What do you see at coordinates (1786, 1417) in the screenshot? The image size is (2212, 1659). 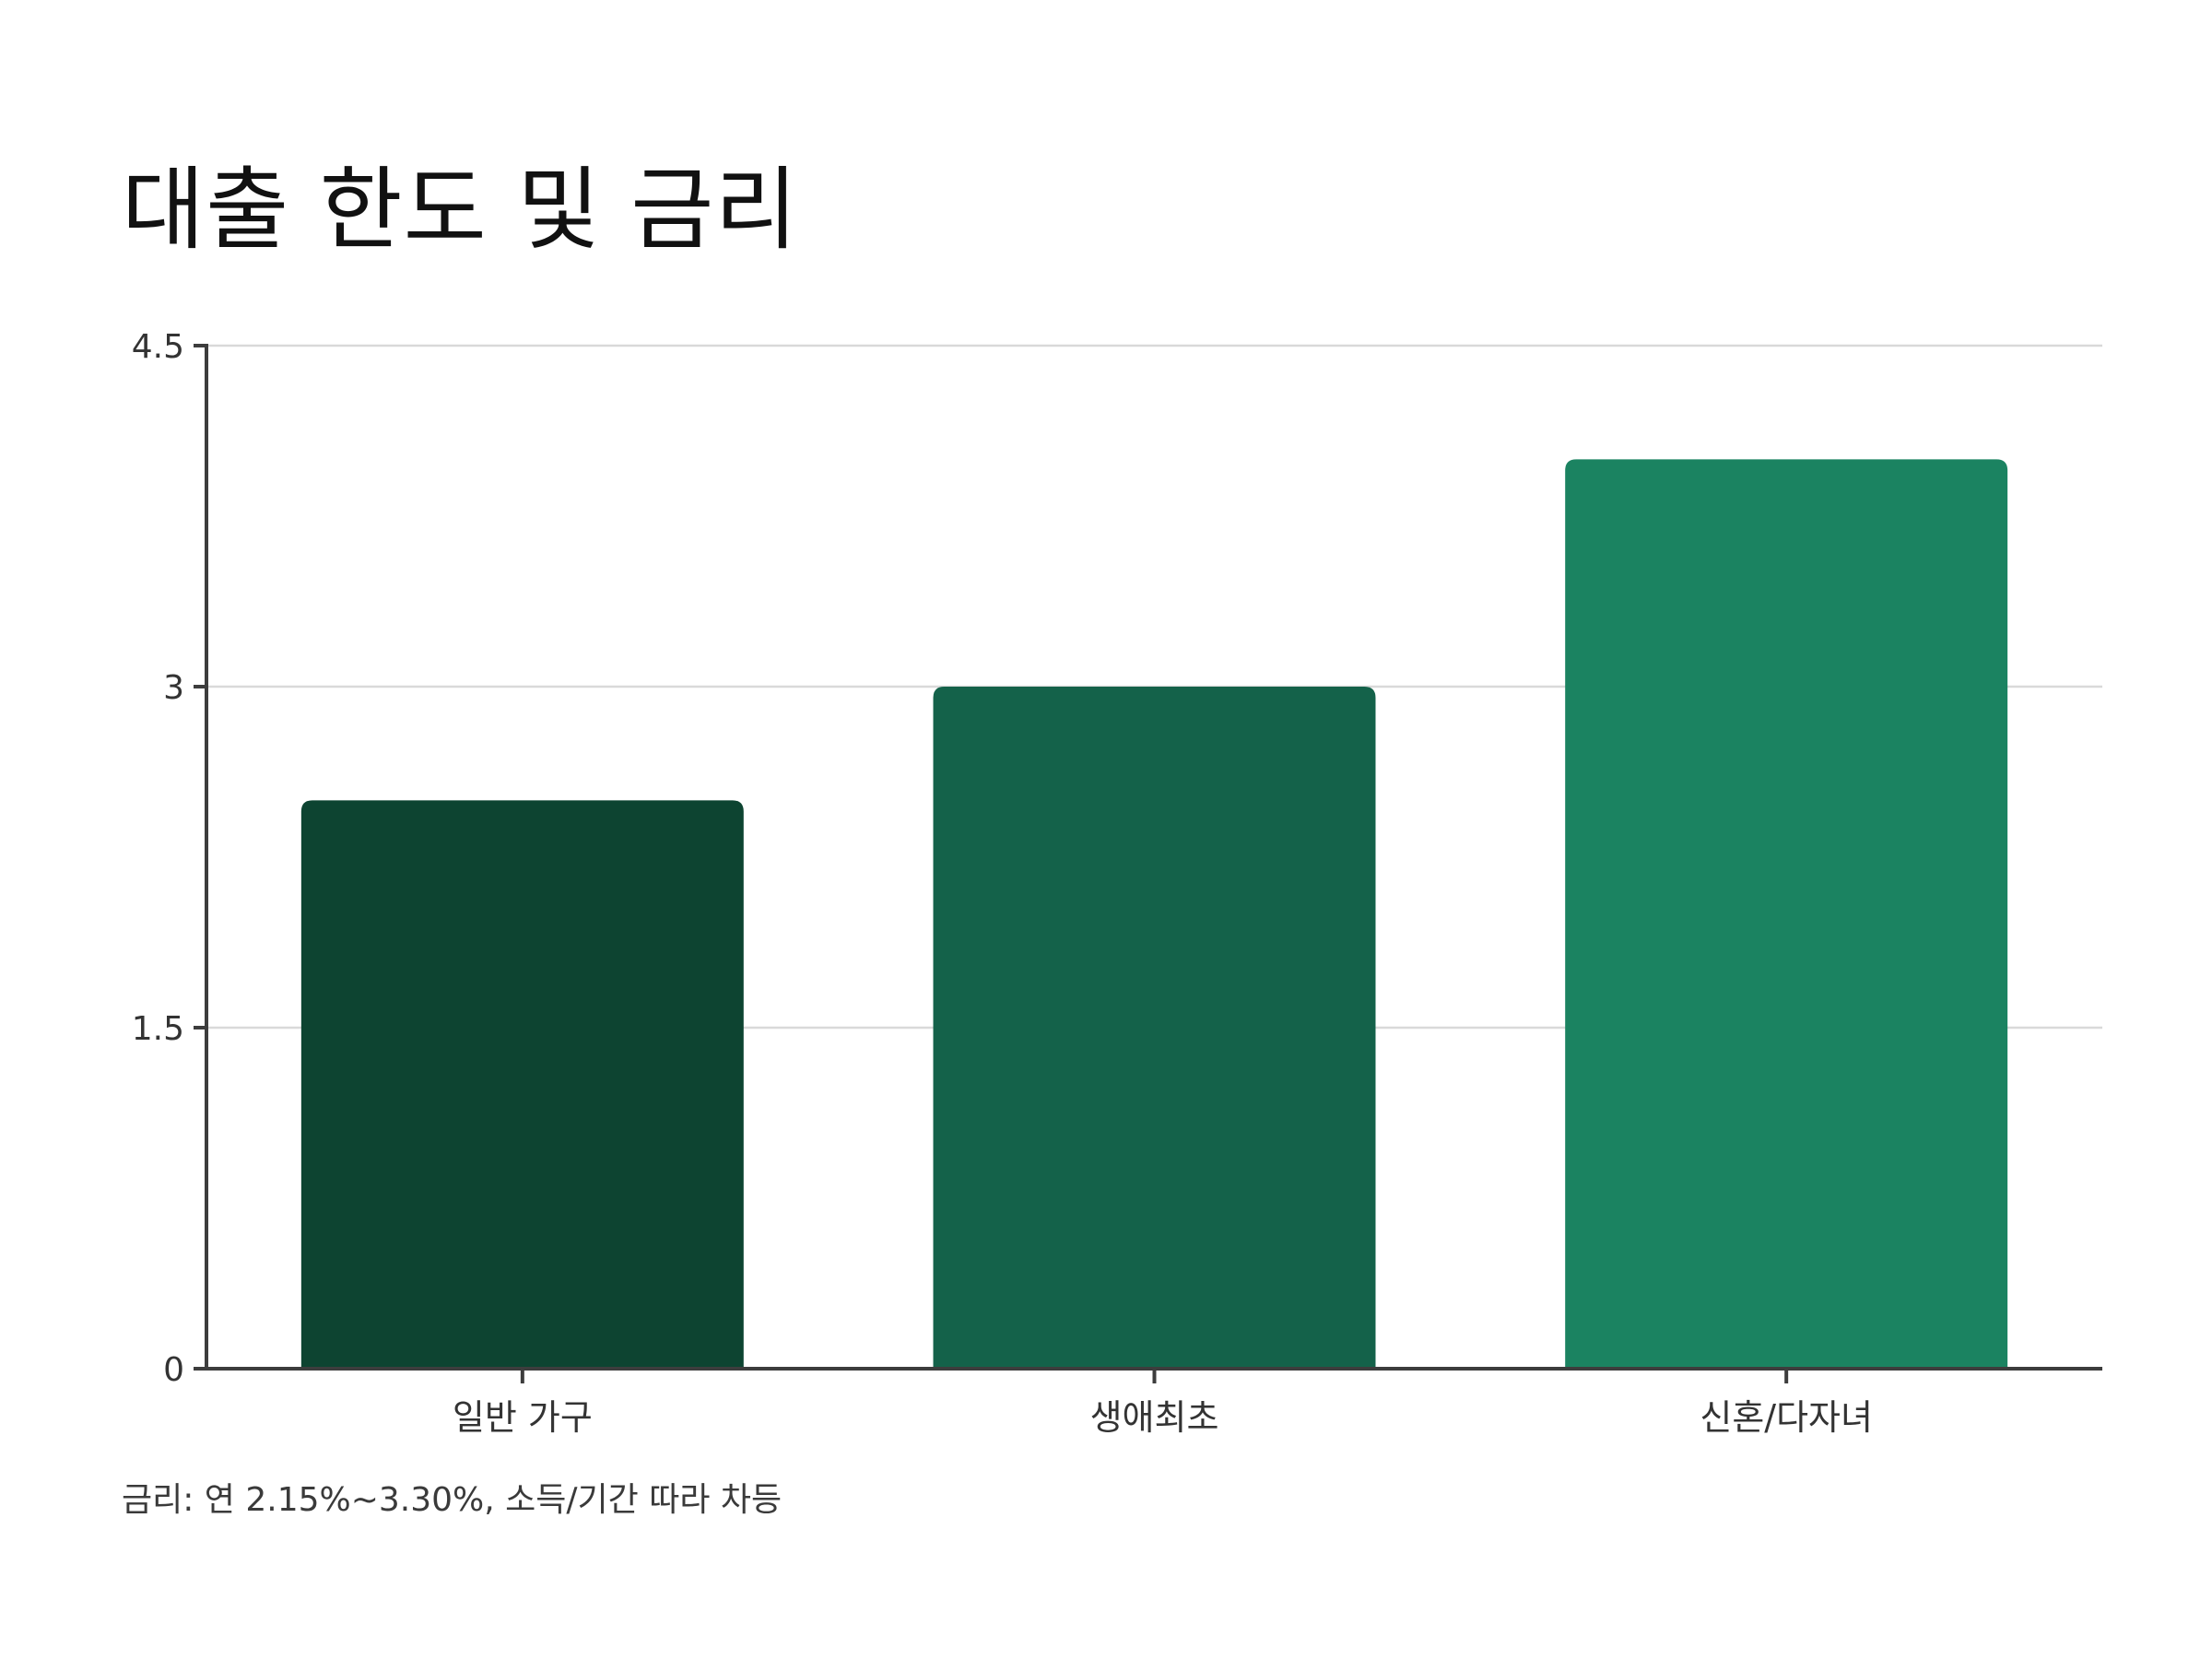 I see `x-tick-label: 신혼/다자녀` at bounding box center [1786, 1417].